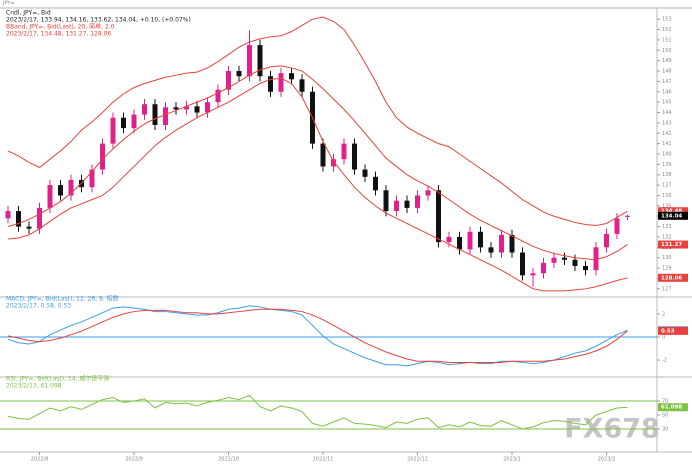 This screenshot has width=692, height=464. Describe the element at coordinates (667, 237) in the screenshot. I see `y-tick-label: 132` at that location.